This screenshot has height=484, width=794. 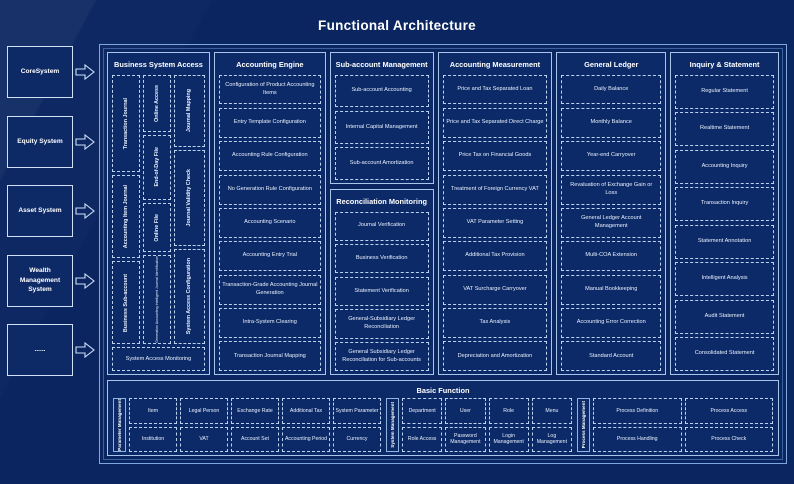 What do you see at coordinates (611, 156) in the screenshot?
I see `general-ledger-item: Year-end Carryover` at bounding box center [611, 156].